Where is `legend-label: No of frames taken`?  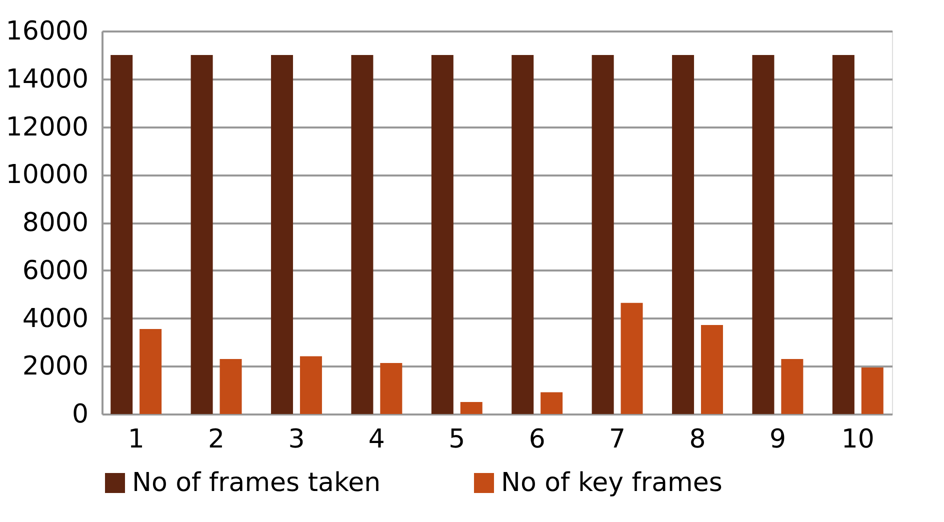
legend-label: No of frames taken is located at coordinates (256, 483).